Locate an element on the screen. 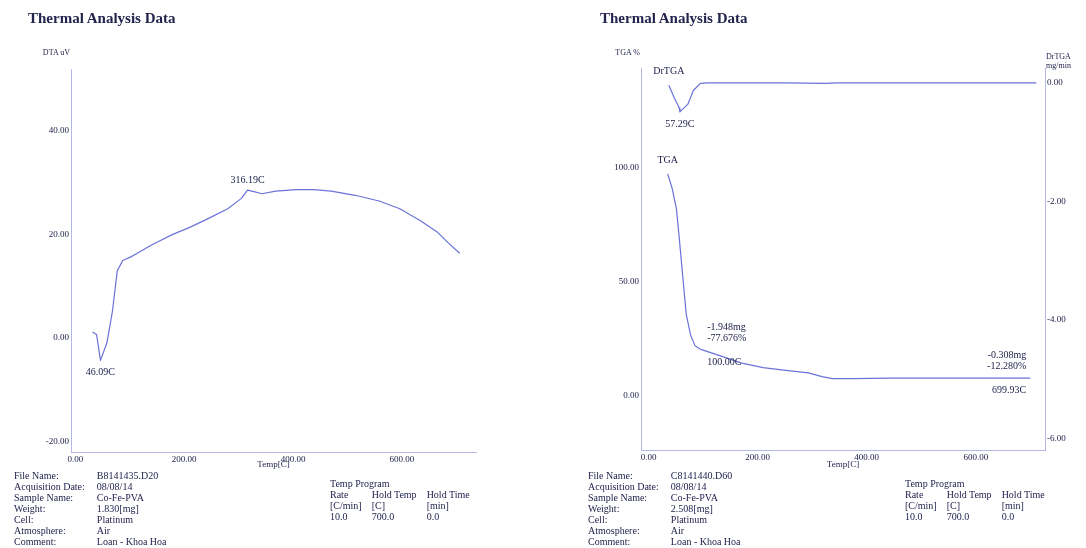 Image resolution: width=1086 pixels, height=548 pixels. text: Weight: 1.830[mg] is located at coordinates (76, 508).